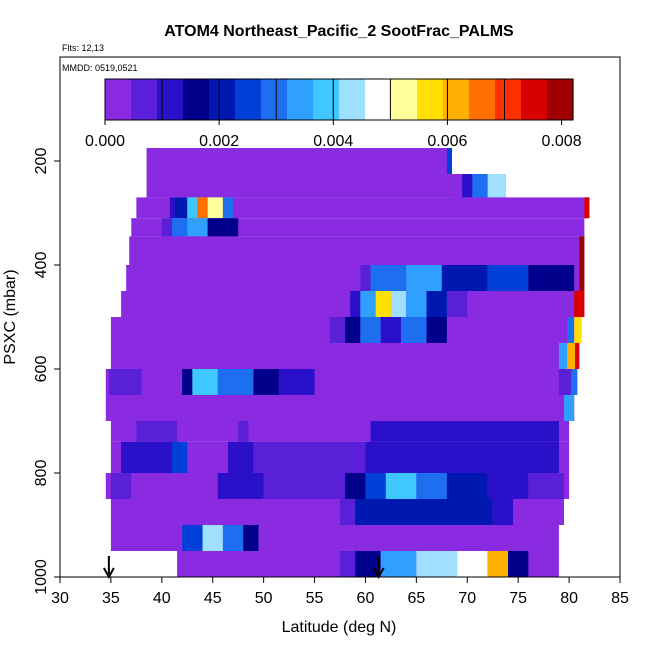 The width and height of the screenshot is (650, 650). Describe the element at coordinates (41, 473) in the screenshot. I see `y-tick-label: 800` at that location.